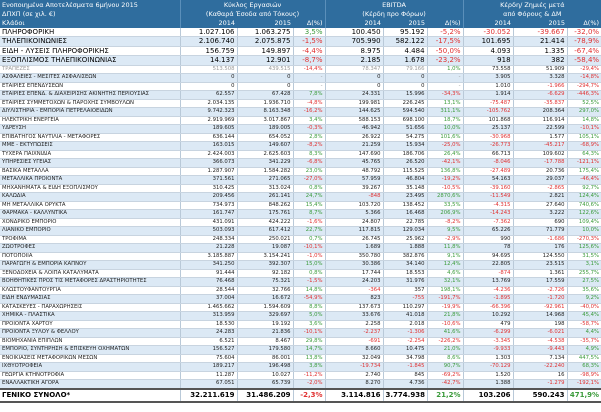 The image size is (601, 412). What do you see at coordinates (488, 384) in the screenshot?
I see `profit-2014: 1.388` at bounding box center [488, 384].